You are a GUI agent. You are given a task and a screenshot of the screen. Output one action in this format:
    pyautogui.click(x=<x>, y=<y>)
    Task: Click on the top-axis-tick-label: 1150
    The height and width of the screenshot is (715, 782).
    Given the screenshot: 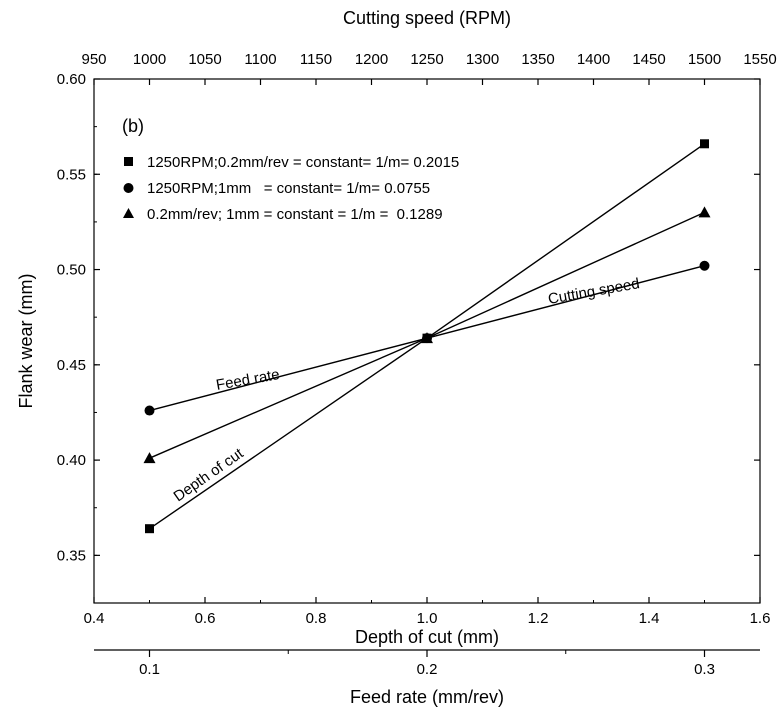 What is the action you would take?
    pyautogui.click(x=316, y=59)
    